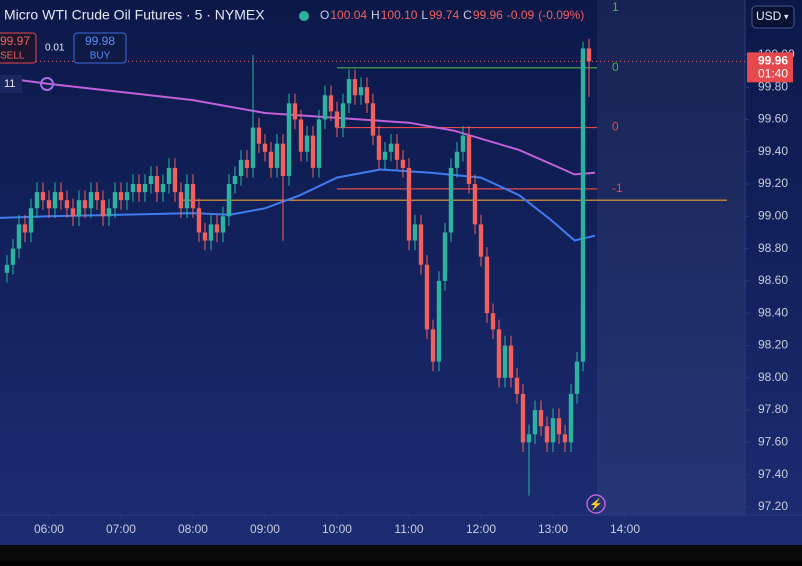 This screenshot has height=566, width=802. Describe the element at coordinates (408, 529) in the screenshot. I see `x-tick-label: 11:00` at that location.